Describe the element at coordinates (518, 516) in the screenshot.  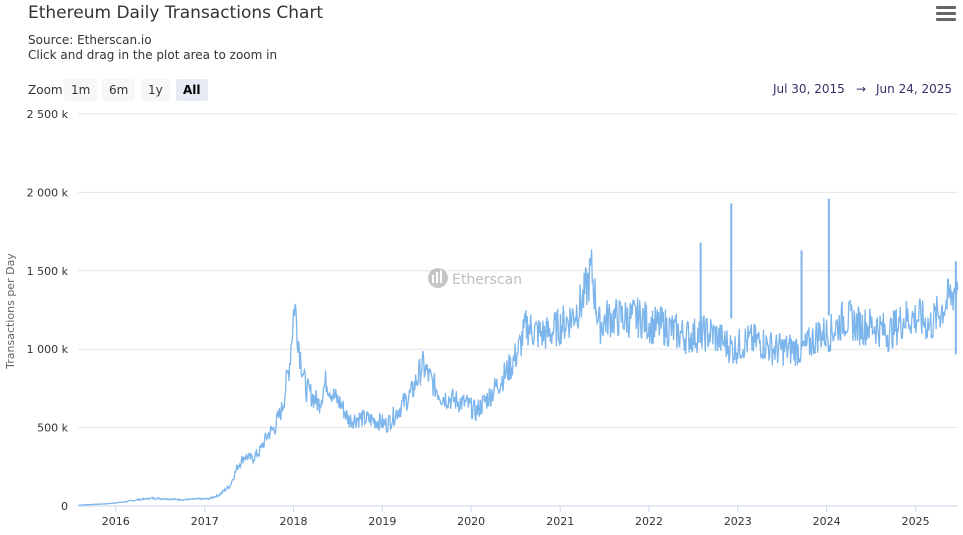
I see `x-axis-ticks: 2016 2017 2018 2019 2020 2021 2022 2023 2024 2025` at that location.